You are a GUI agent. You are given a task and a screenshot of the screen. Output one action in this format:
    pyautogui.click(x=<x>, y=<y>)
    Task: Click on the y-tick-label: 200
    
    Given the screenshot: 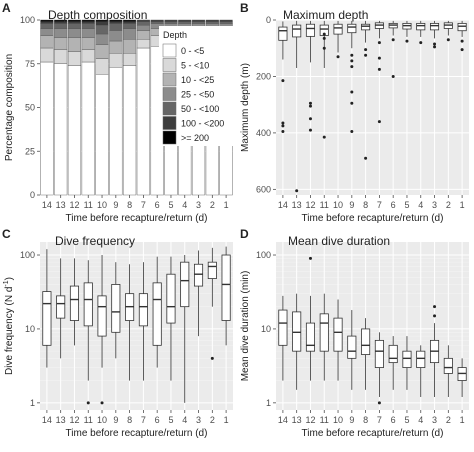 What is the action you would take?
    pyautogui.click(x=263, y=76)
    